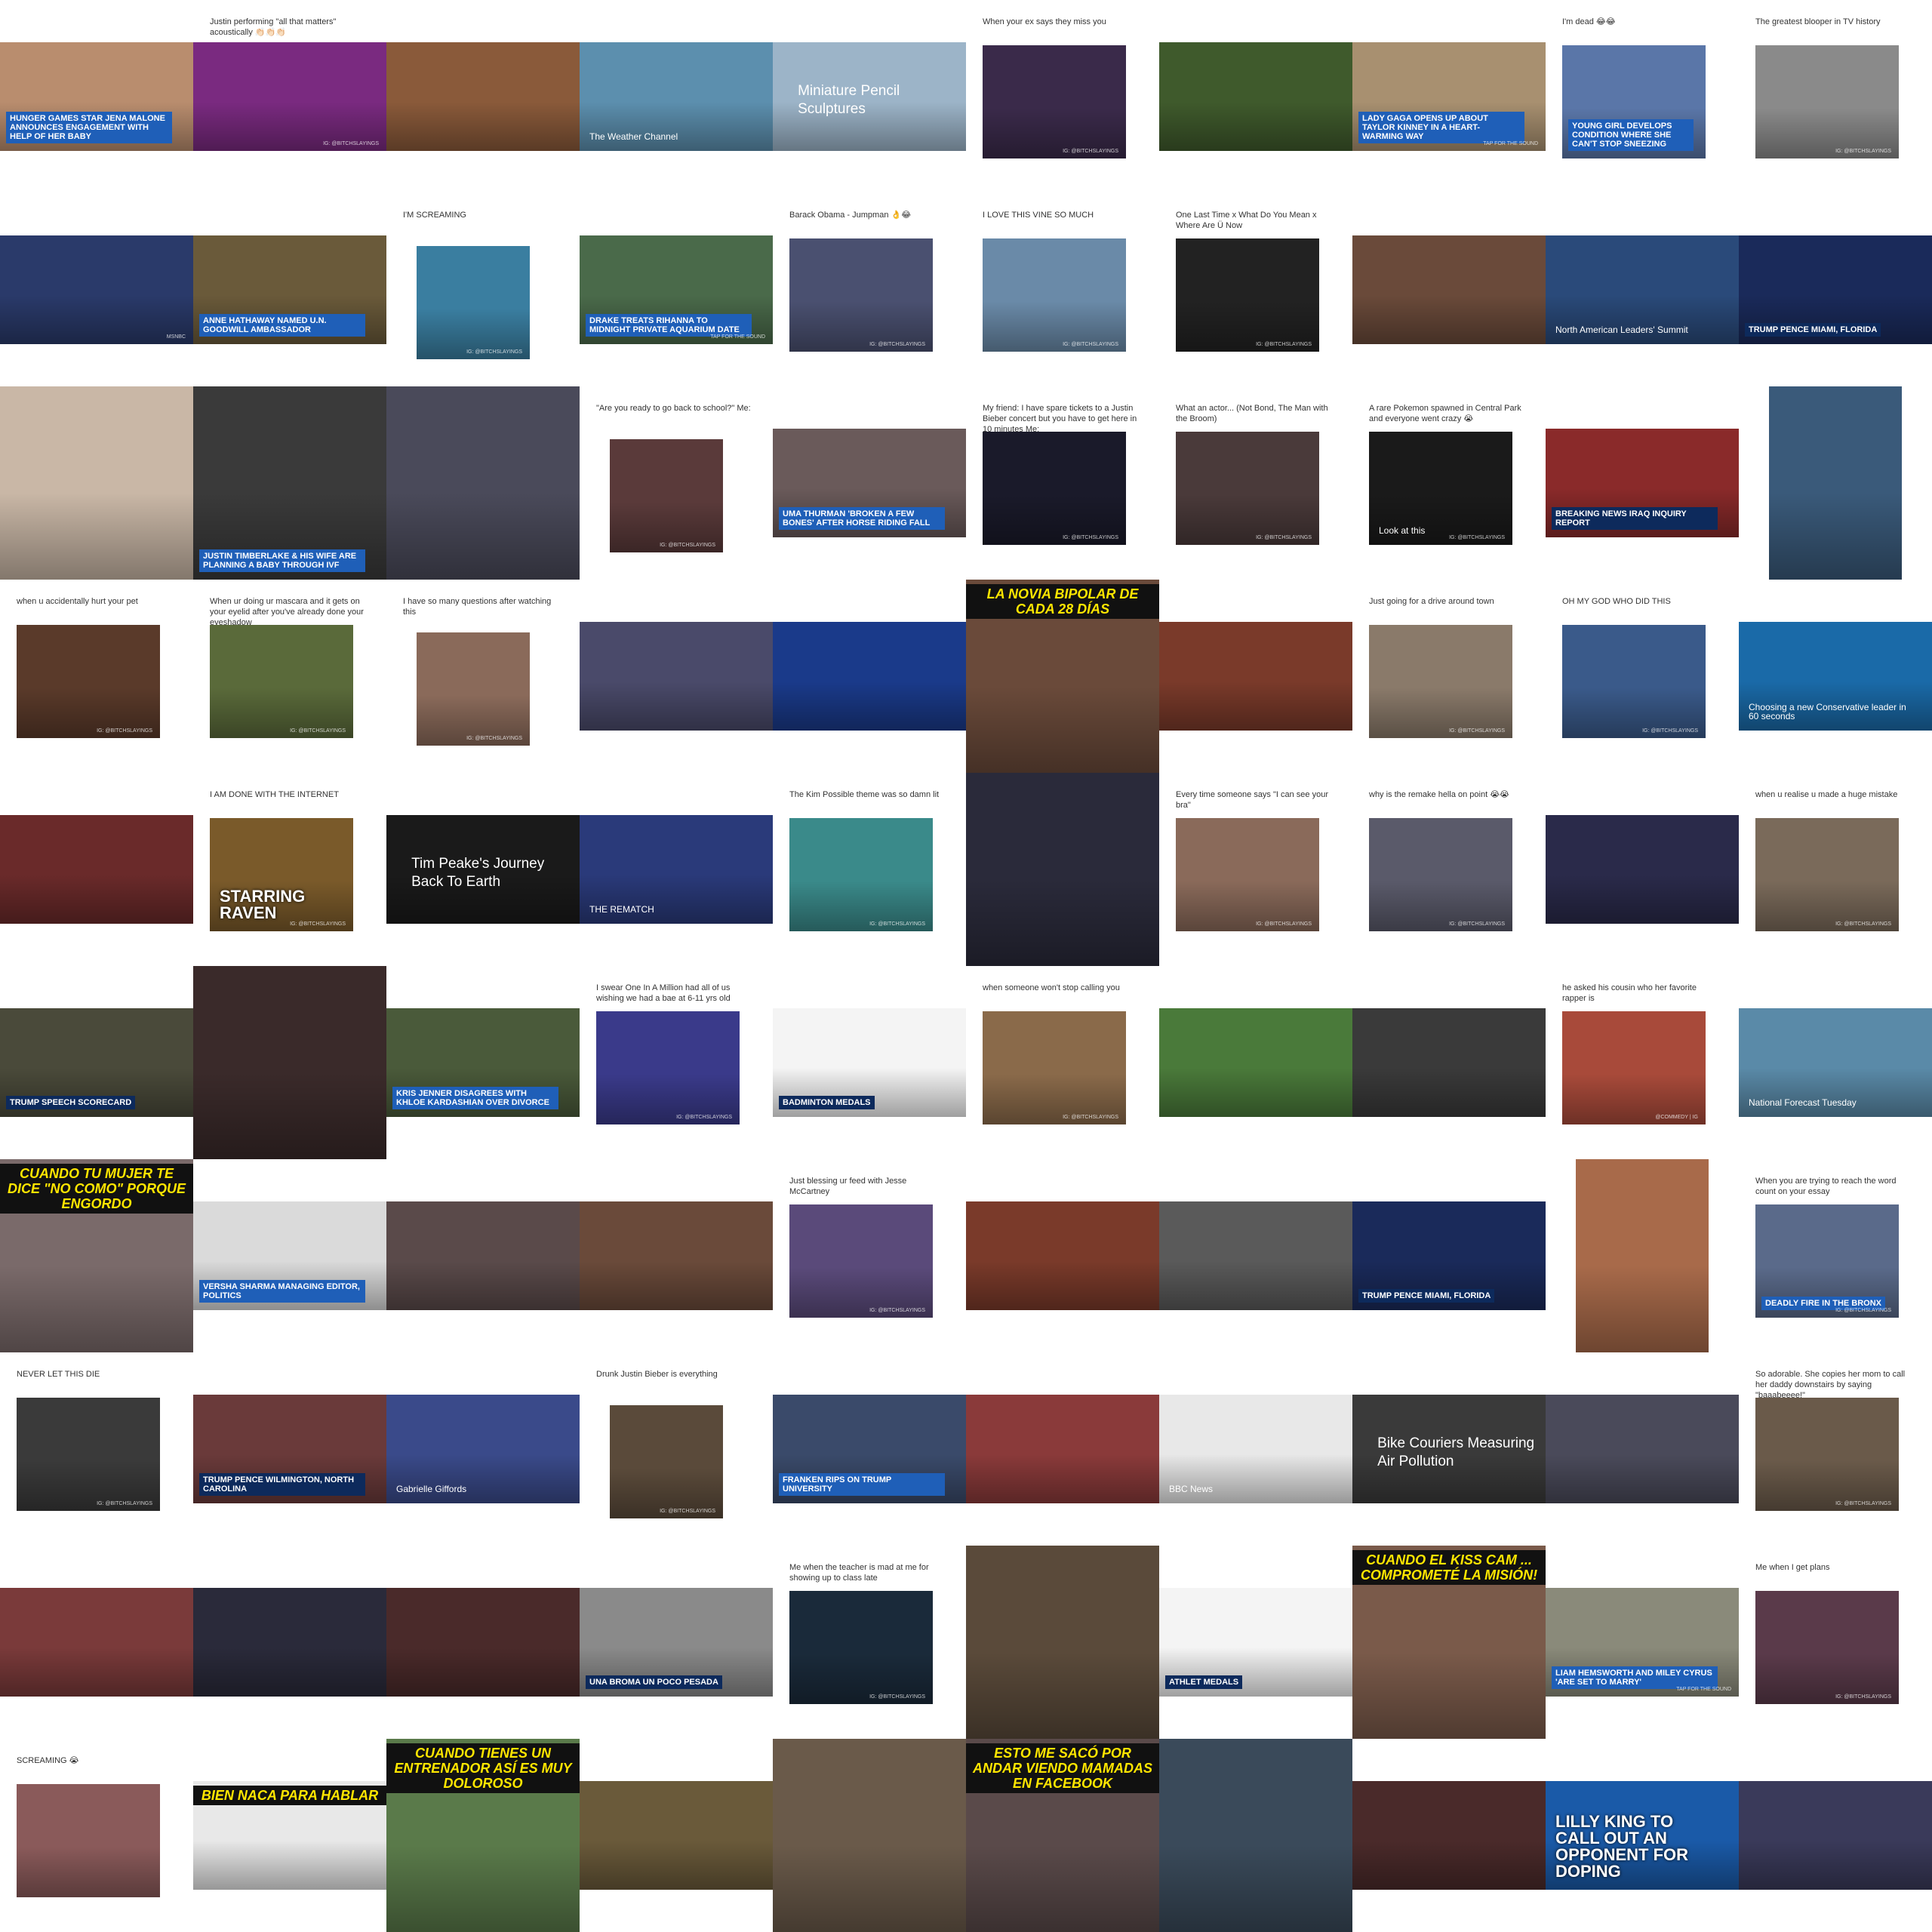  Describe the element at coordinates (1062, 676) in the screenshot. I see `video-frame: La novia bipolar de cada 28 días` at that location.